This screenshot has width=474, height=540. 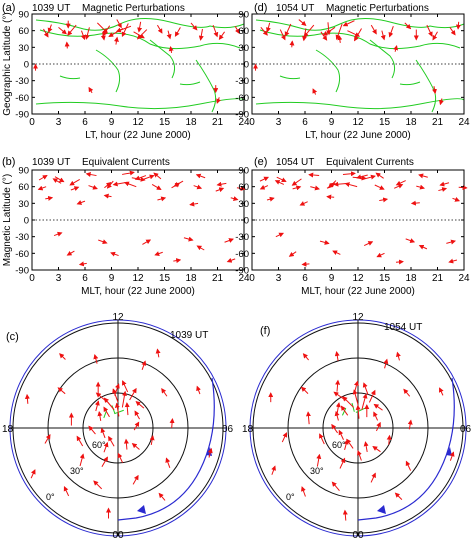 I want to click on panel-d-x-tick-label-6: 6, so click(x=305, y=122).